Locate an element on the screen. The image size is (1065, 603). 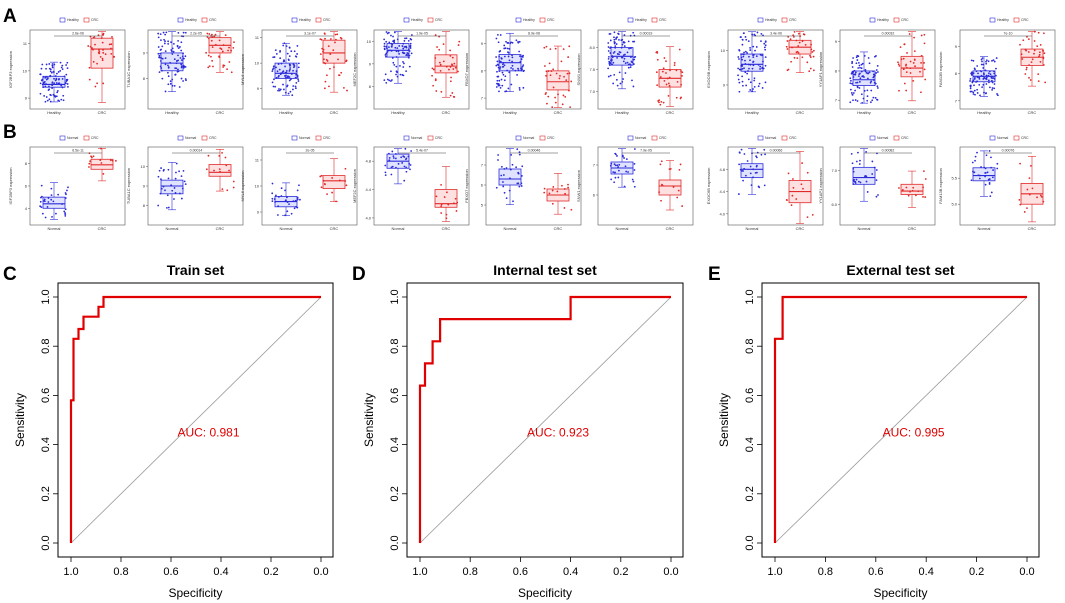
legend-label-1: Normal is located at coordinates (883, 138).